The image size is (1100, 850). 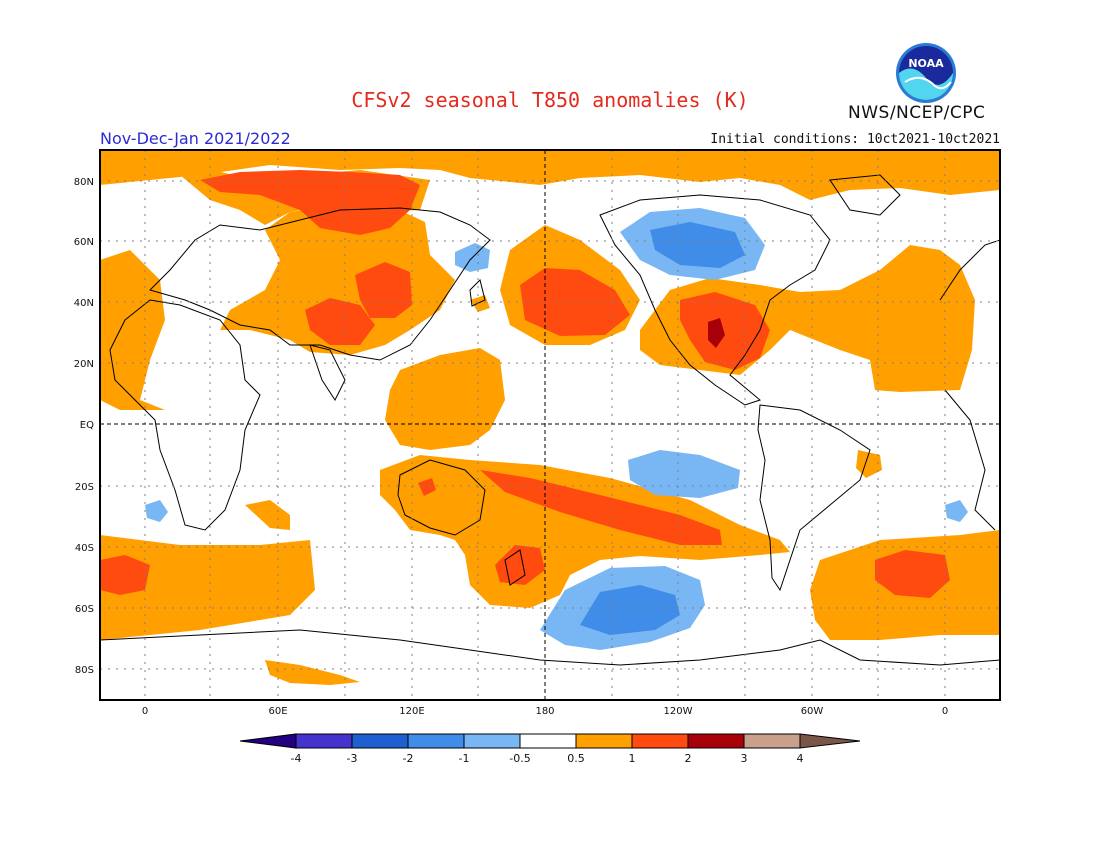 I want to click on period-label: Nov-Dec-Jan 2021/2022, so click(x=195, y=138).